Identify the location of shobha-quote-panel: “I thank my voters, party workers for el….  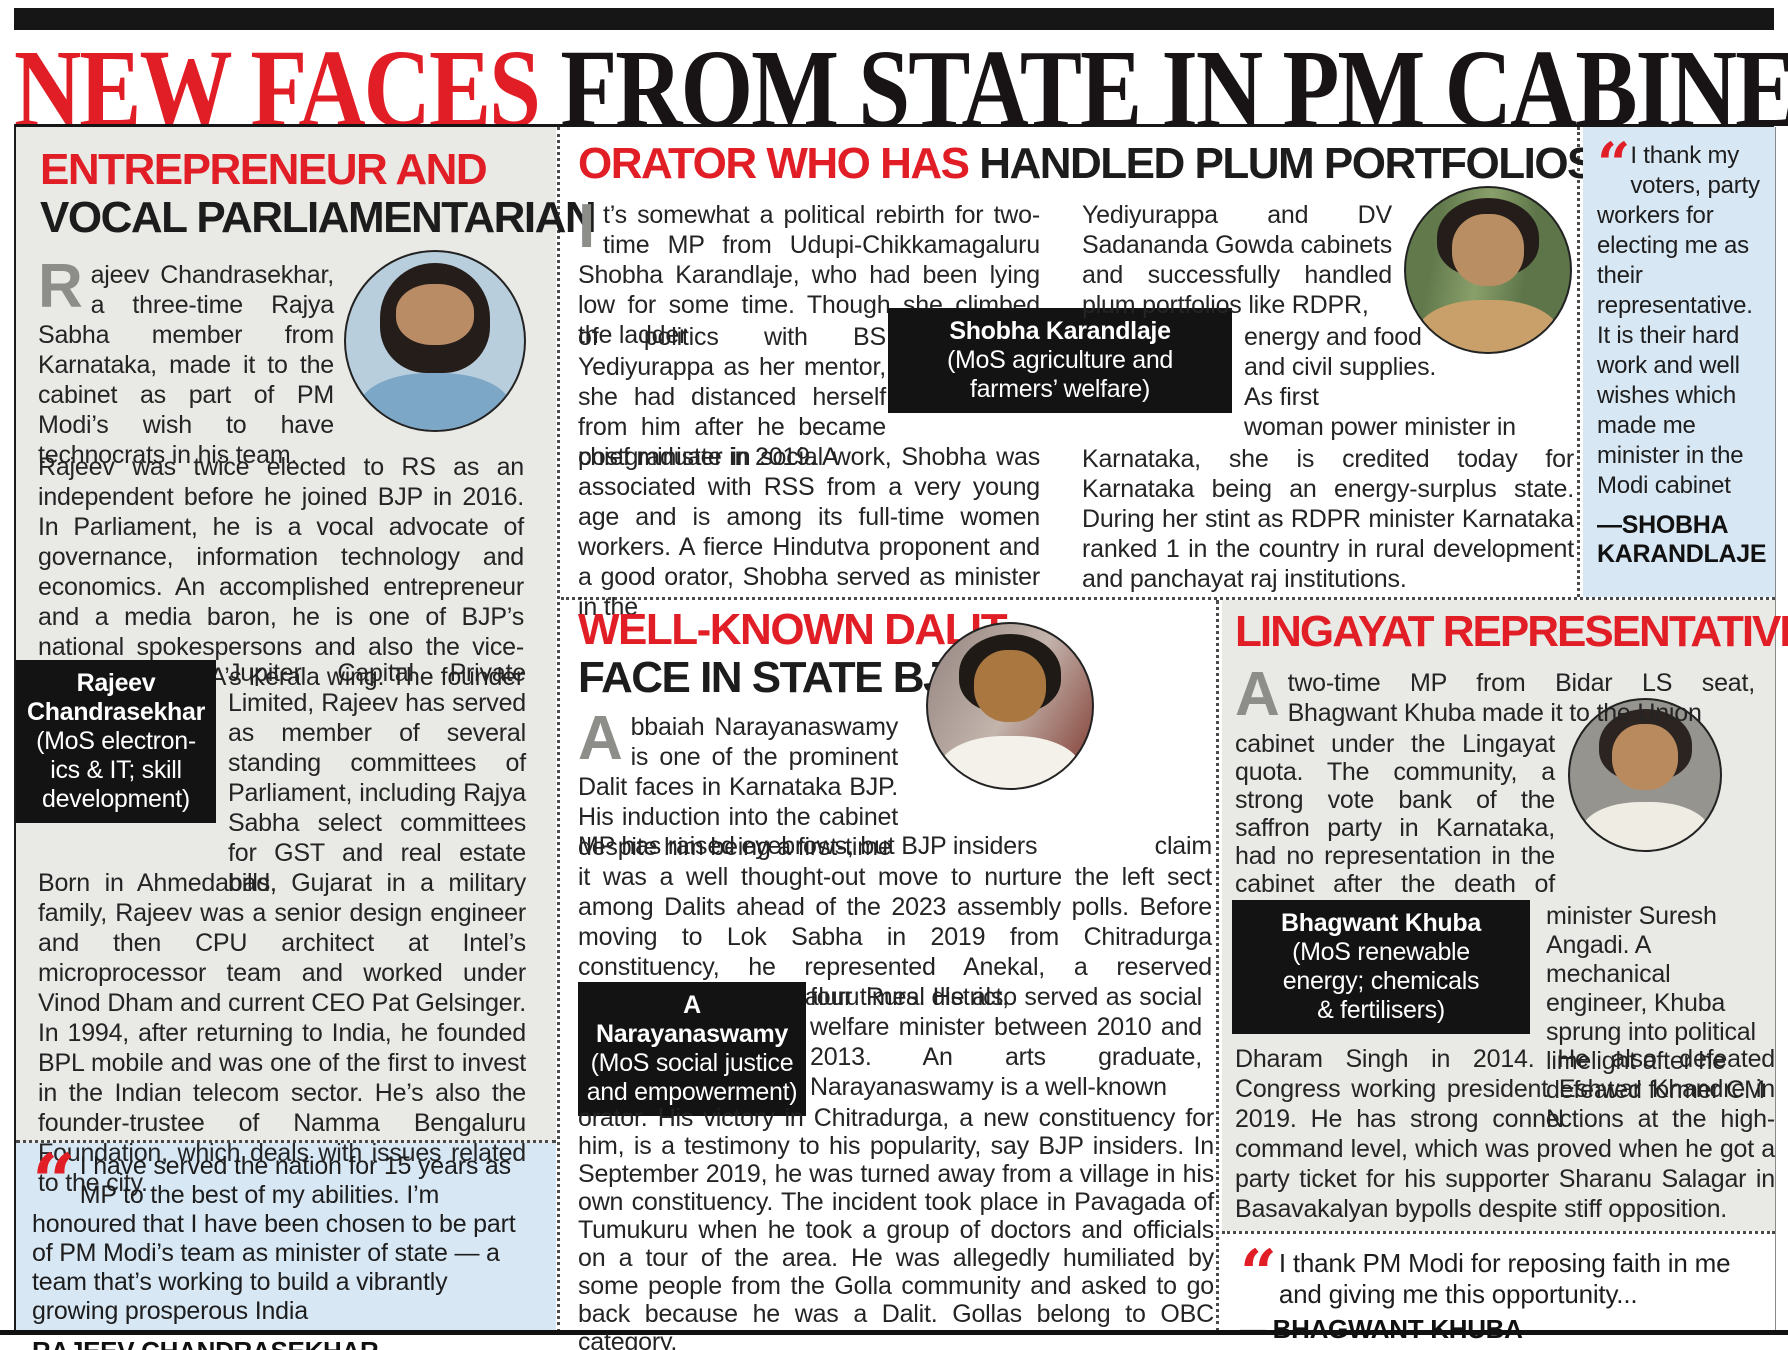
(1679, 362).